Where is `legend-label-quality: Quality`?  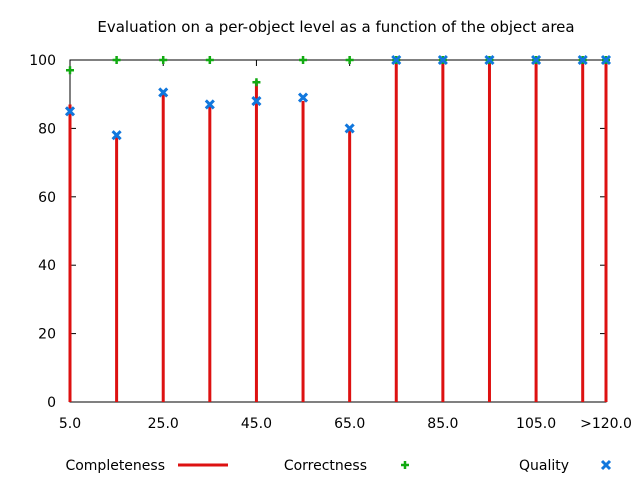
legend-label-quality: Quality is located at coordinates (544, 466).